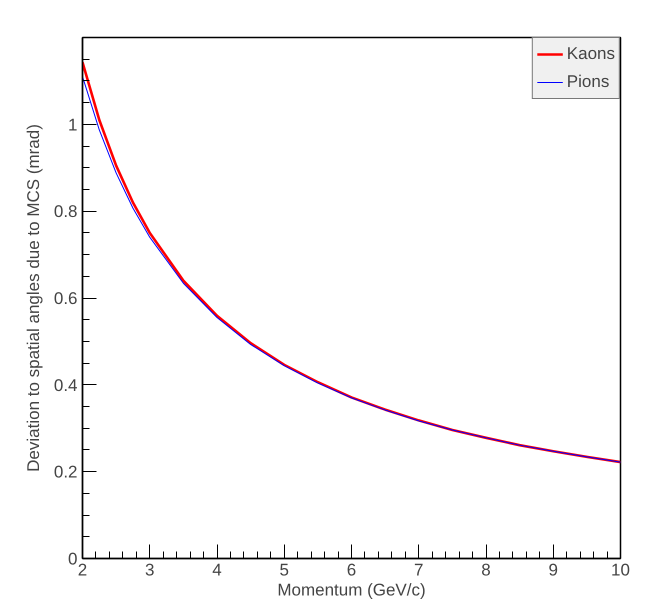 Image resolution: width=646 pixels, height=608 pixels. What do you see at coordinates (486, 570) in the screenshot?
I see `x-tick-label: 8` at bounding box center [486, 570].